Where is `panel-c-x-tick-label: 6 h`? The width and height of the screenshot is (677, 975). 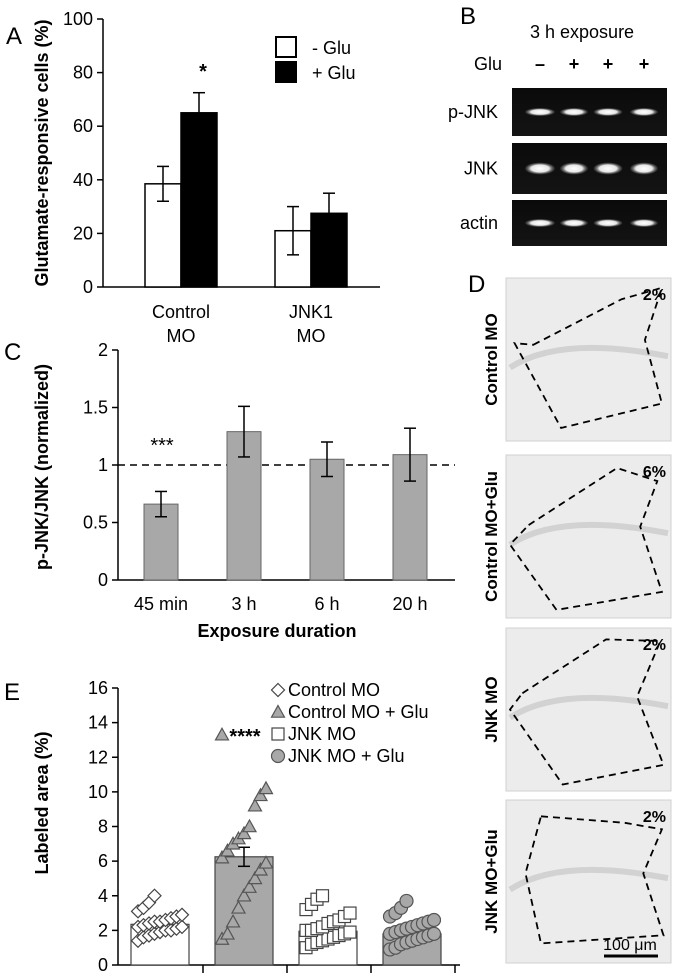
panel-c-x-tick-label: 6 h is located at coordinates (326, 604).